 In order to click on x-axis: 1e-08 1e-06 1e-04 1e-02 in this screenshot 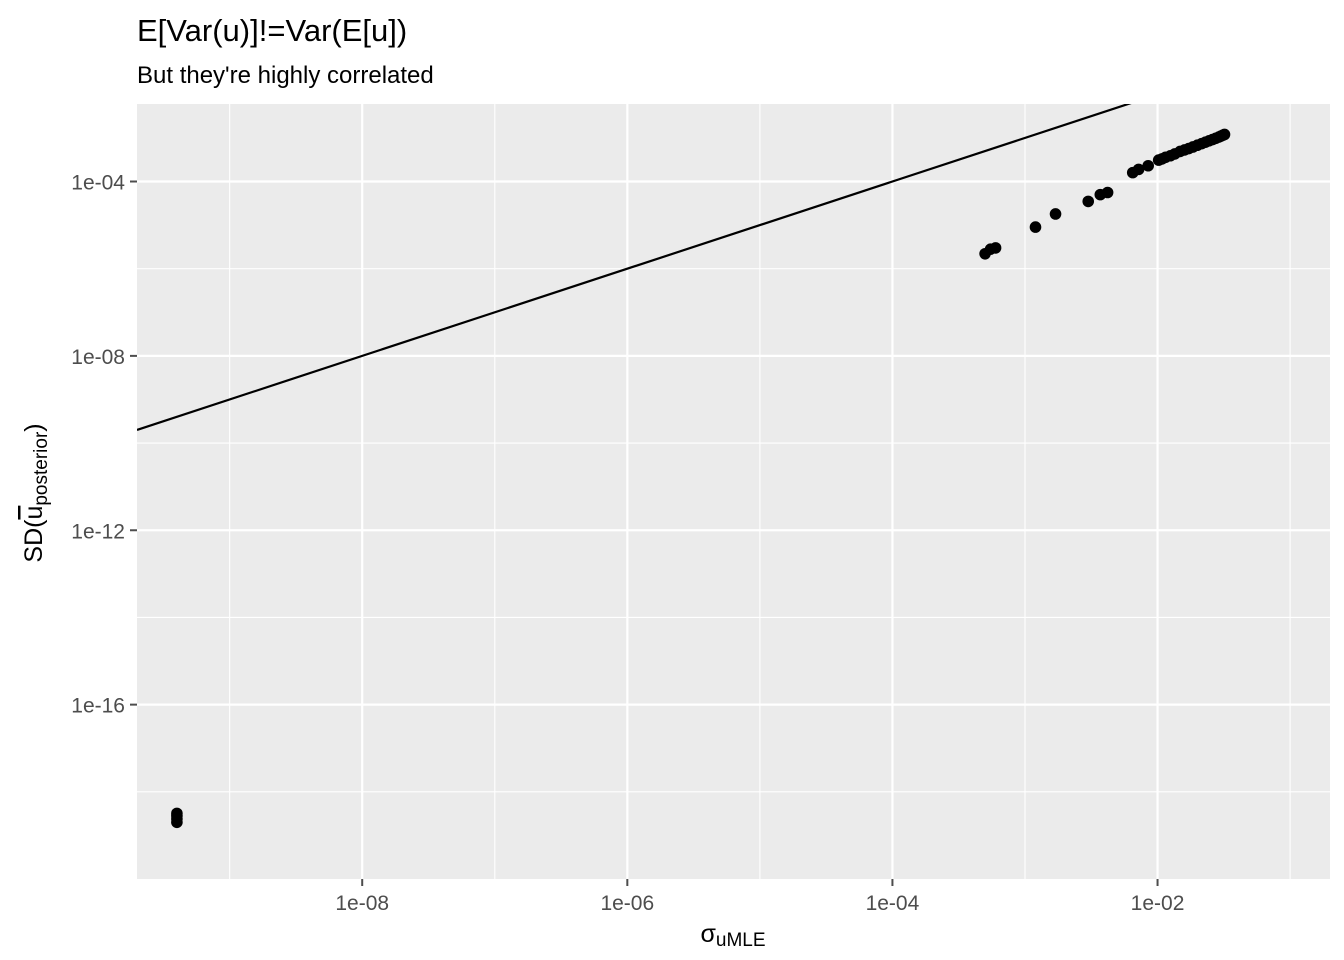, I will do `click(759, 897)`.